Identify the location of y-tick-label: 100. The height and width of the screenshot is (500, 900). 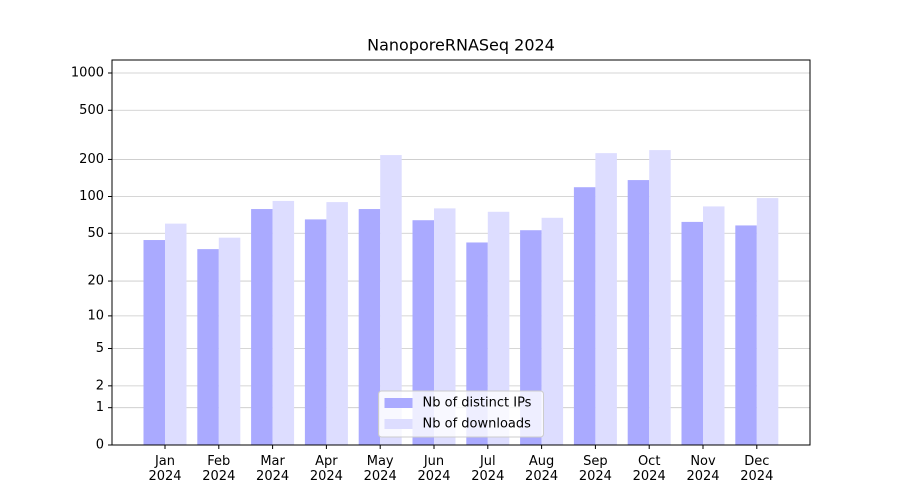
(91, 196).